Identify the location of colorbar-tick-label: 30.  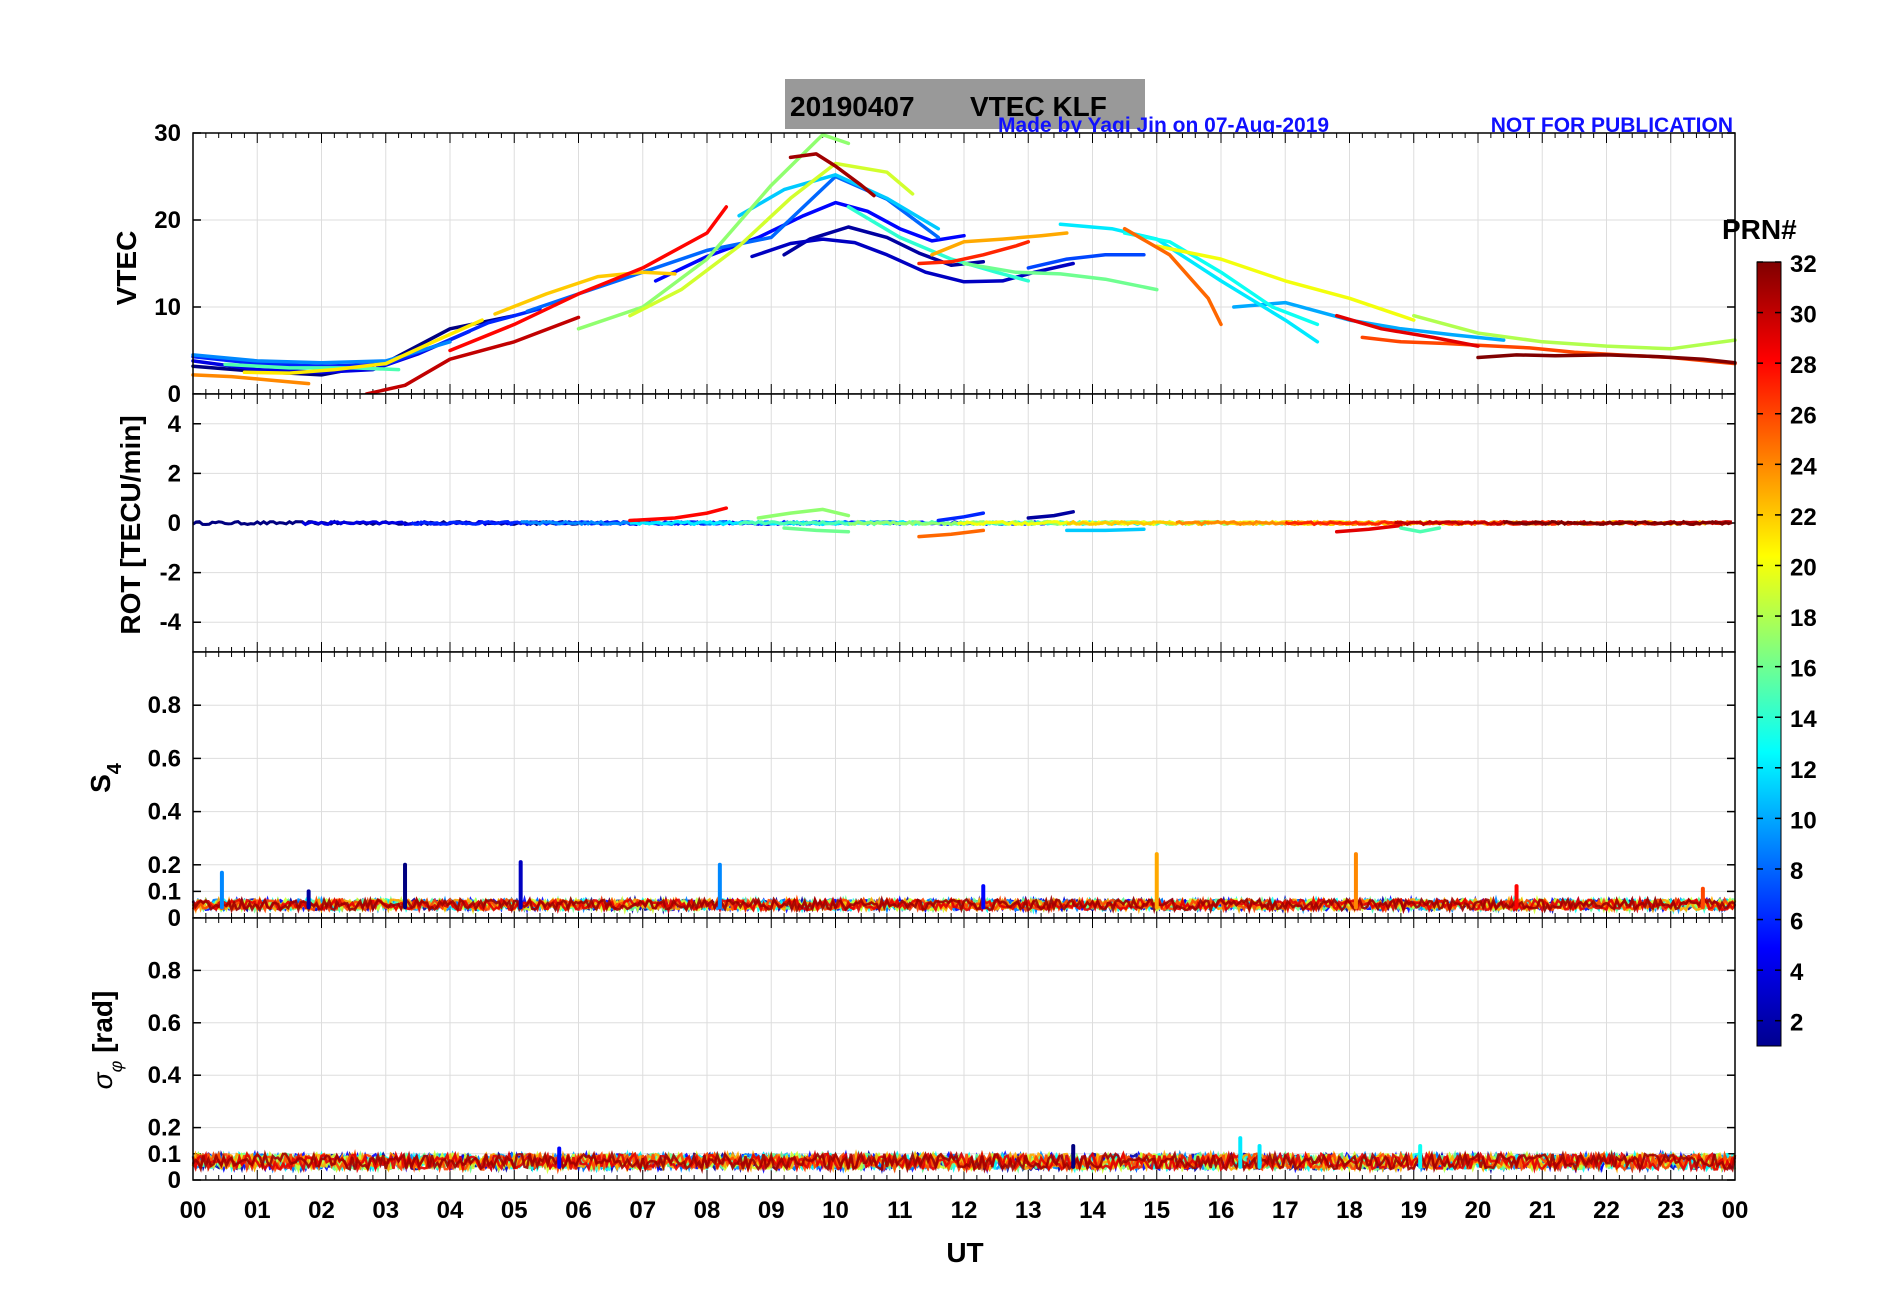
(1803, 315).